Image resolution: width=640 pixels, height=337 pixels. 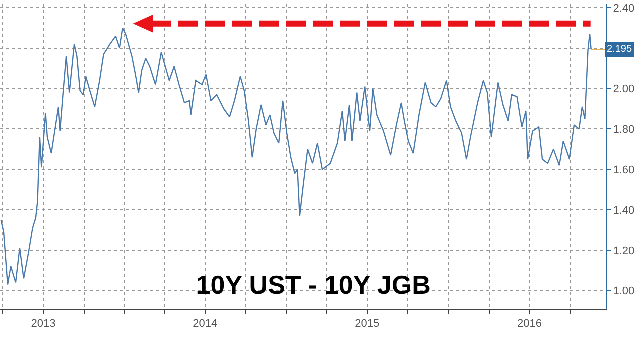 What do you see at coordinates (205, 324) in the screenshot?
I see `x-tick-label: 2014` at bounding box center [205, 324].